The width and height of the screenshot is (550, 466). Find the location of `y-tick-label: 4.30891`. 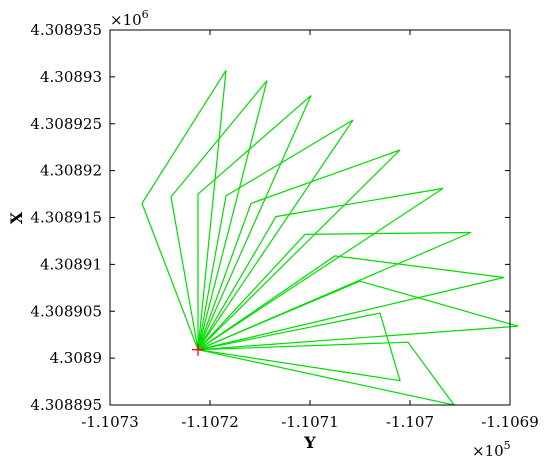

y-tick-label: 4.30891 is located at coordinates (71, 264).